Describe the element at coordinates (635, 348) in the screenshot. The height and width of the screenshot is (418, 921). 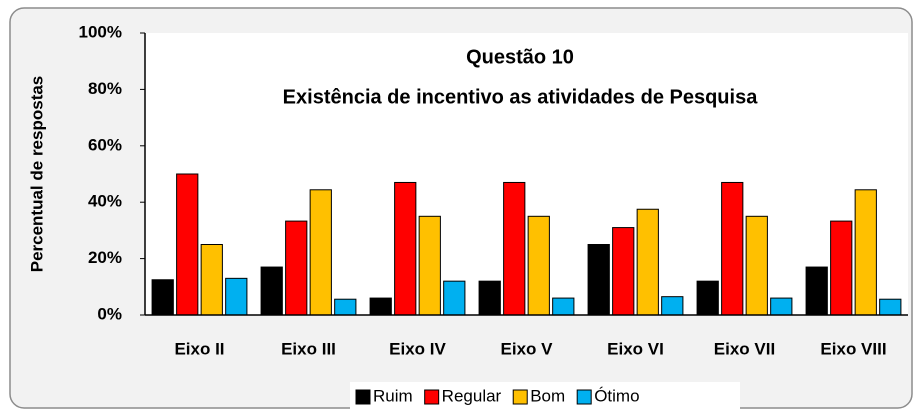
I see `x-tick-label: Eixo VI` at that location.